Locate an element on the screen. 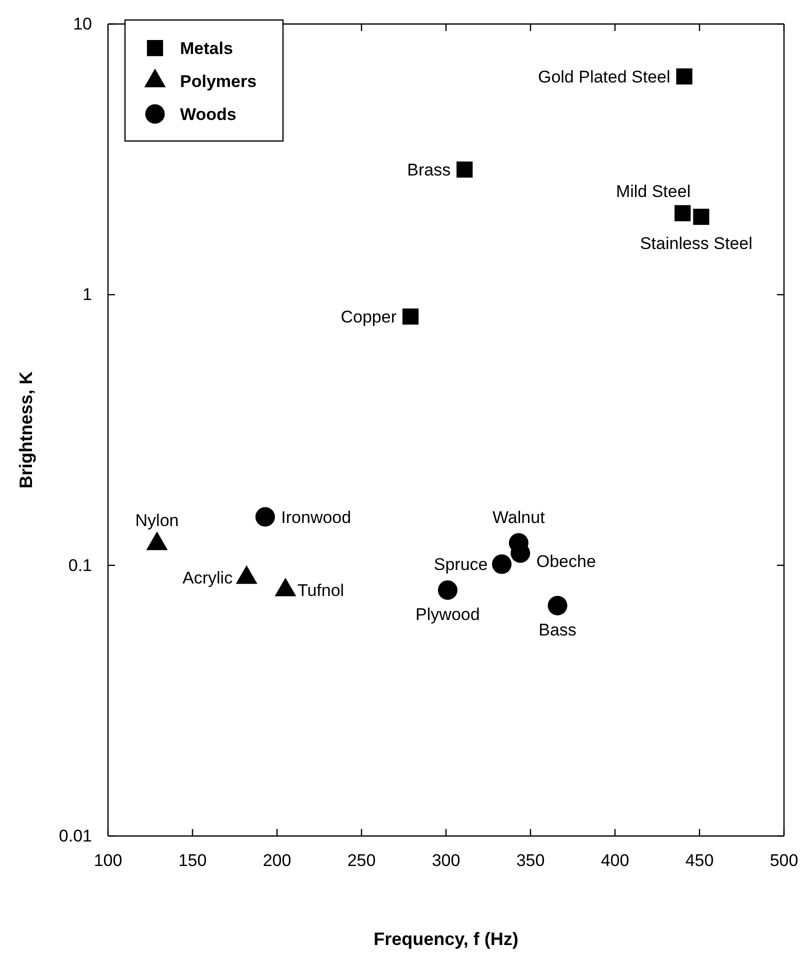  annotation: Nylon is located at coordinates (157, 520).